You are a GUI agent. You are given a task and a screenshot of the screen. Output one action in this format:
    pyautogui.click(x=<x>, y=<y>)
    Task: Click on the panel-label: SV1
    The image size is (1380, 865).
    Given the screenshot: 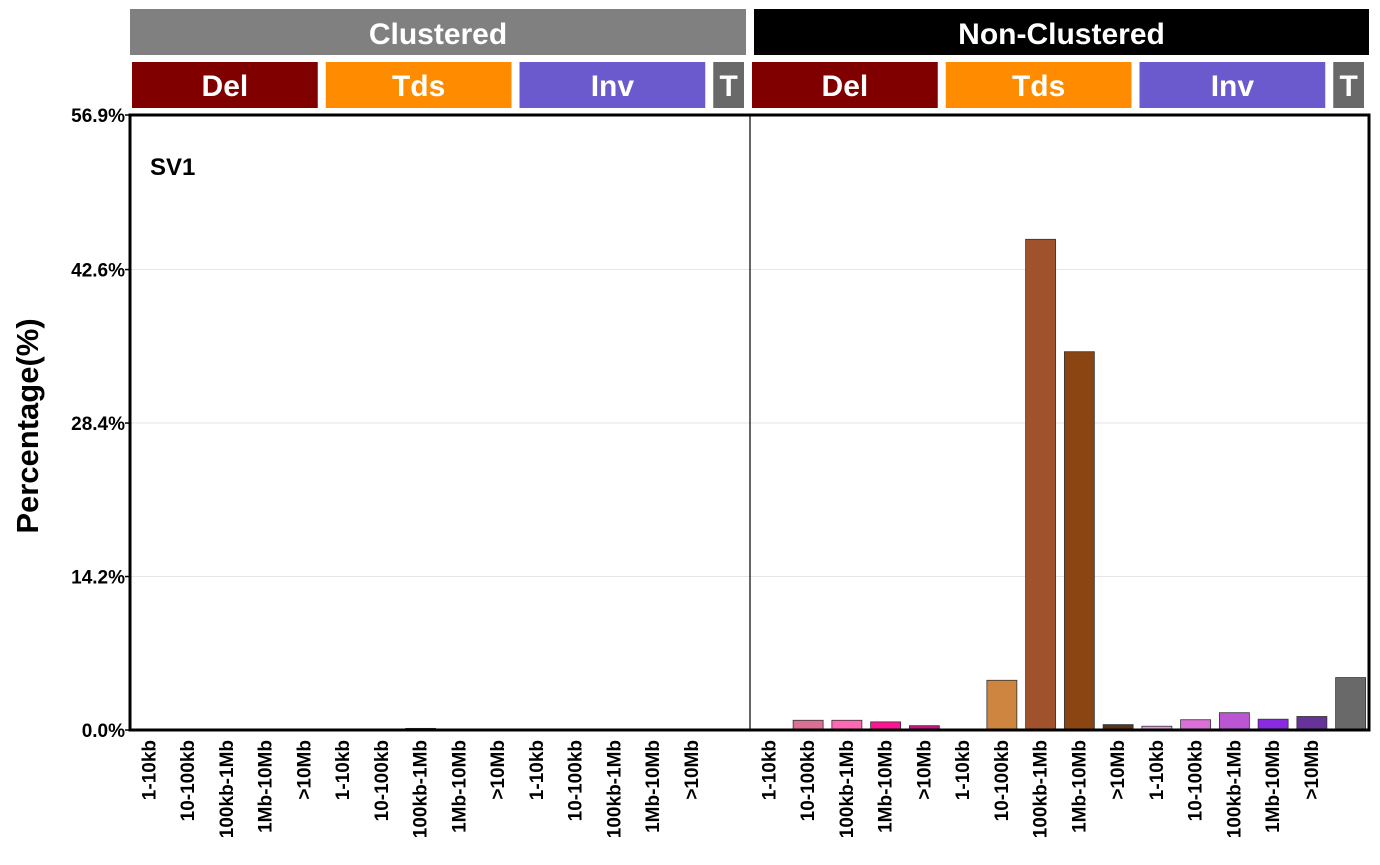 What is the action you would take?
    pyautogui.click(x=172, y=167)
    